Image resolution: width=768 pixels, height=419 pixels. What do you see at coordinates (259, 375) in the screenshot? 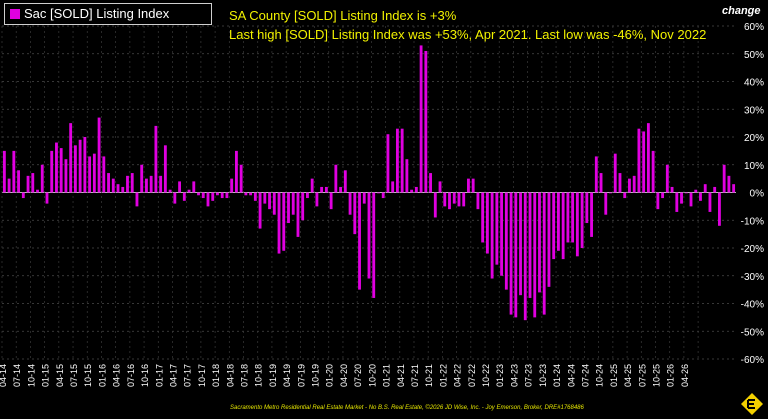
I see `x-tick-label: 10-18` at bounding box center [259, 375].